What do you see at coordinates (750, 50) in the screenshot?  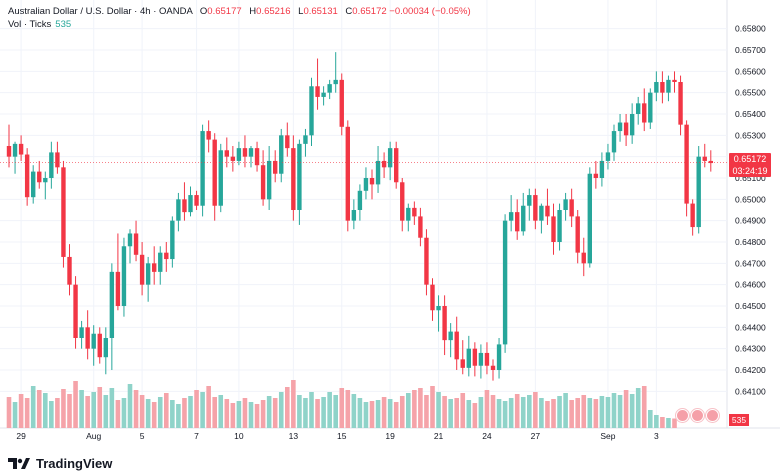 I see `price-tick-label: 0.65700` at bounding box center [750, 50].